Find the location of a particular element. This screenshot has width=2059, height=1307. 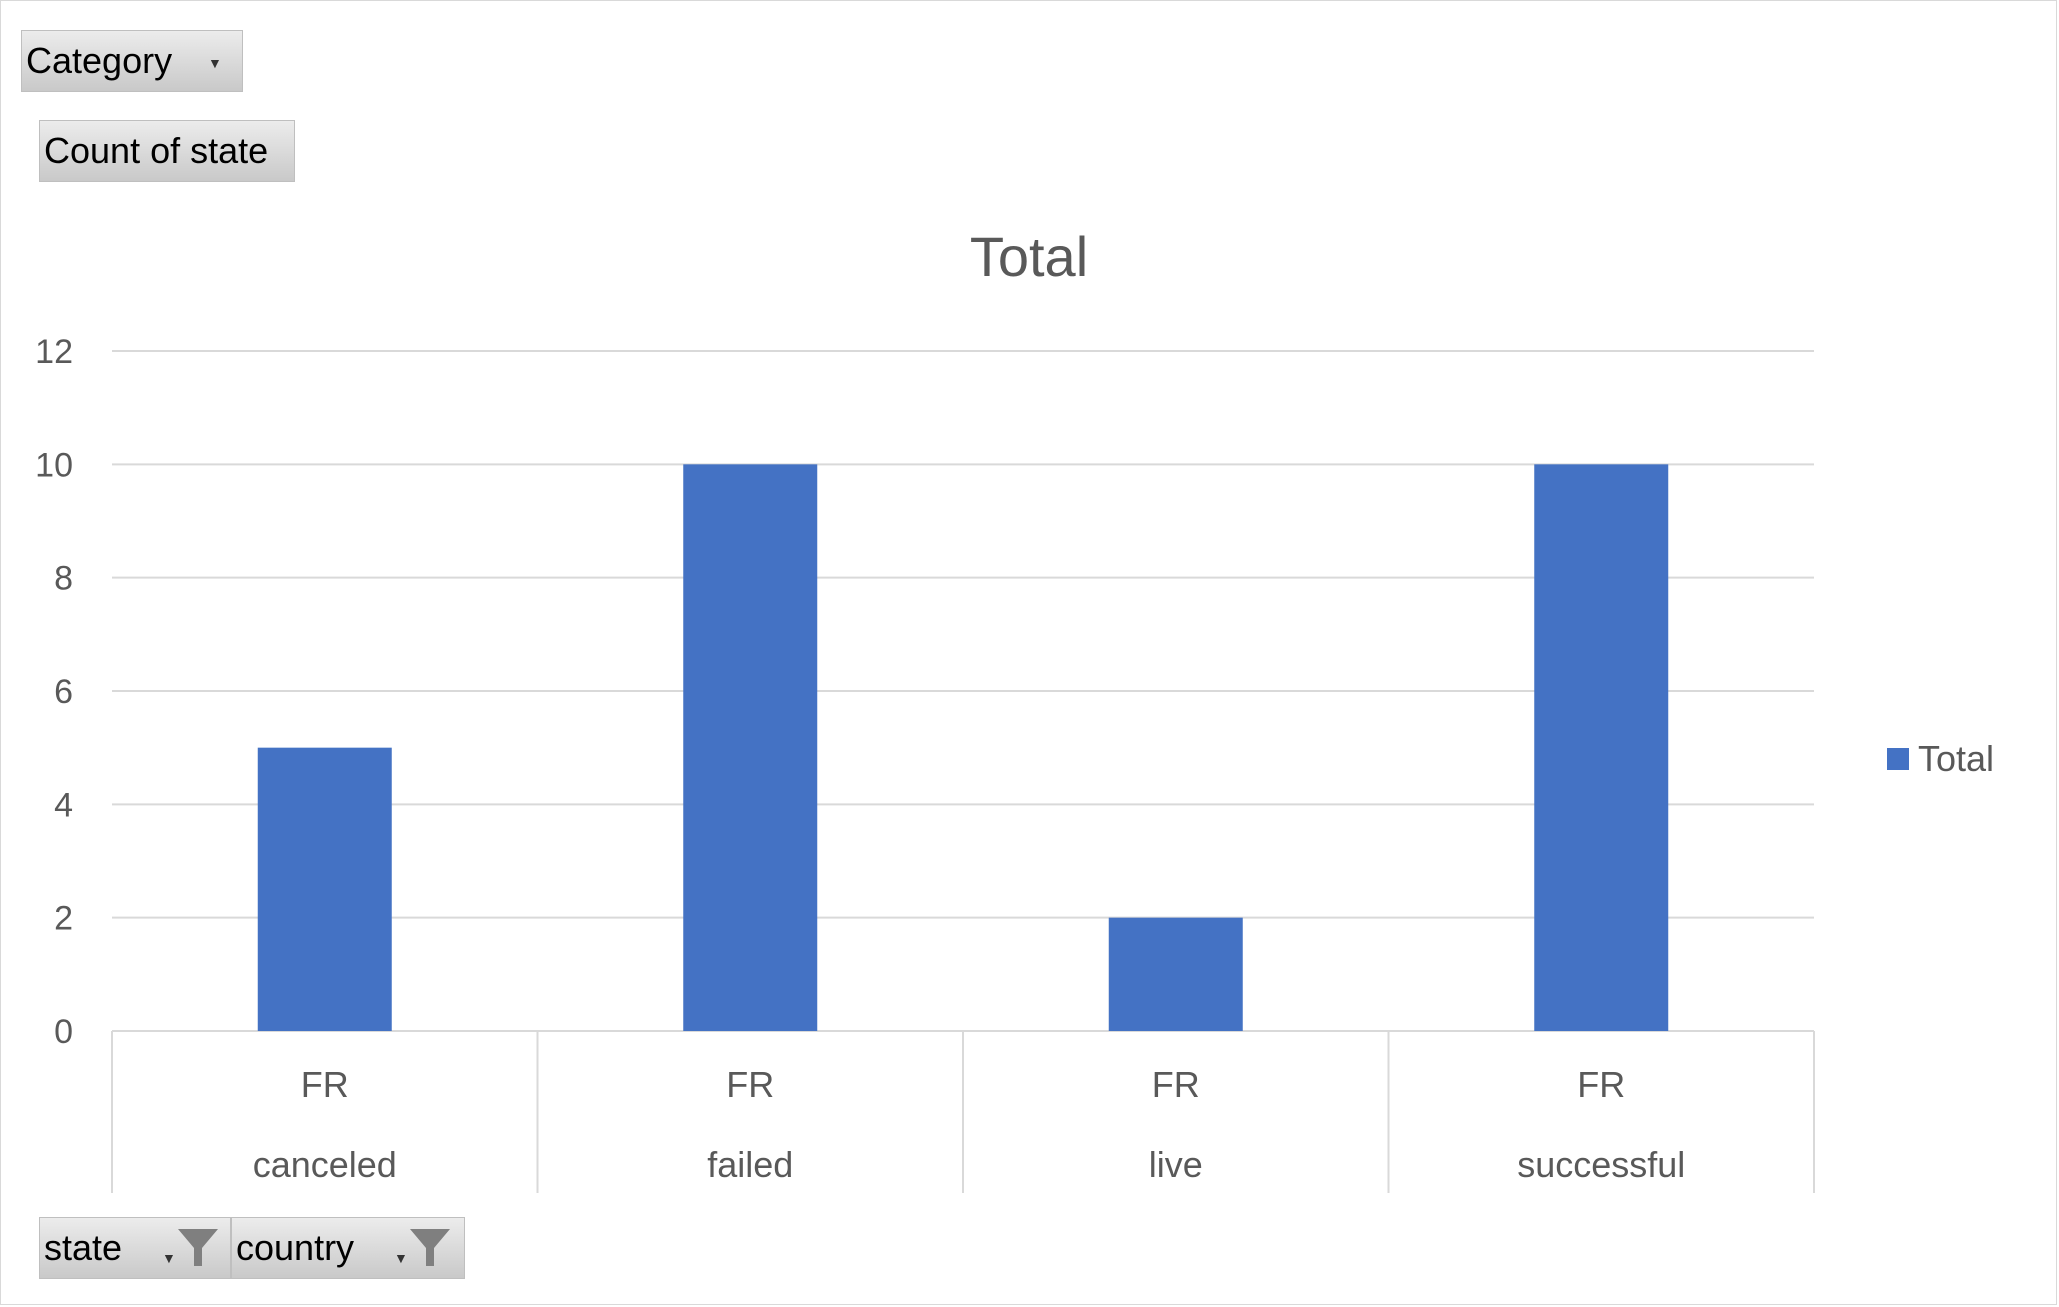

category-outer-label: live is located at coordinates (1176, 1164).